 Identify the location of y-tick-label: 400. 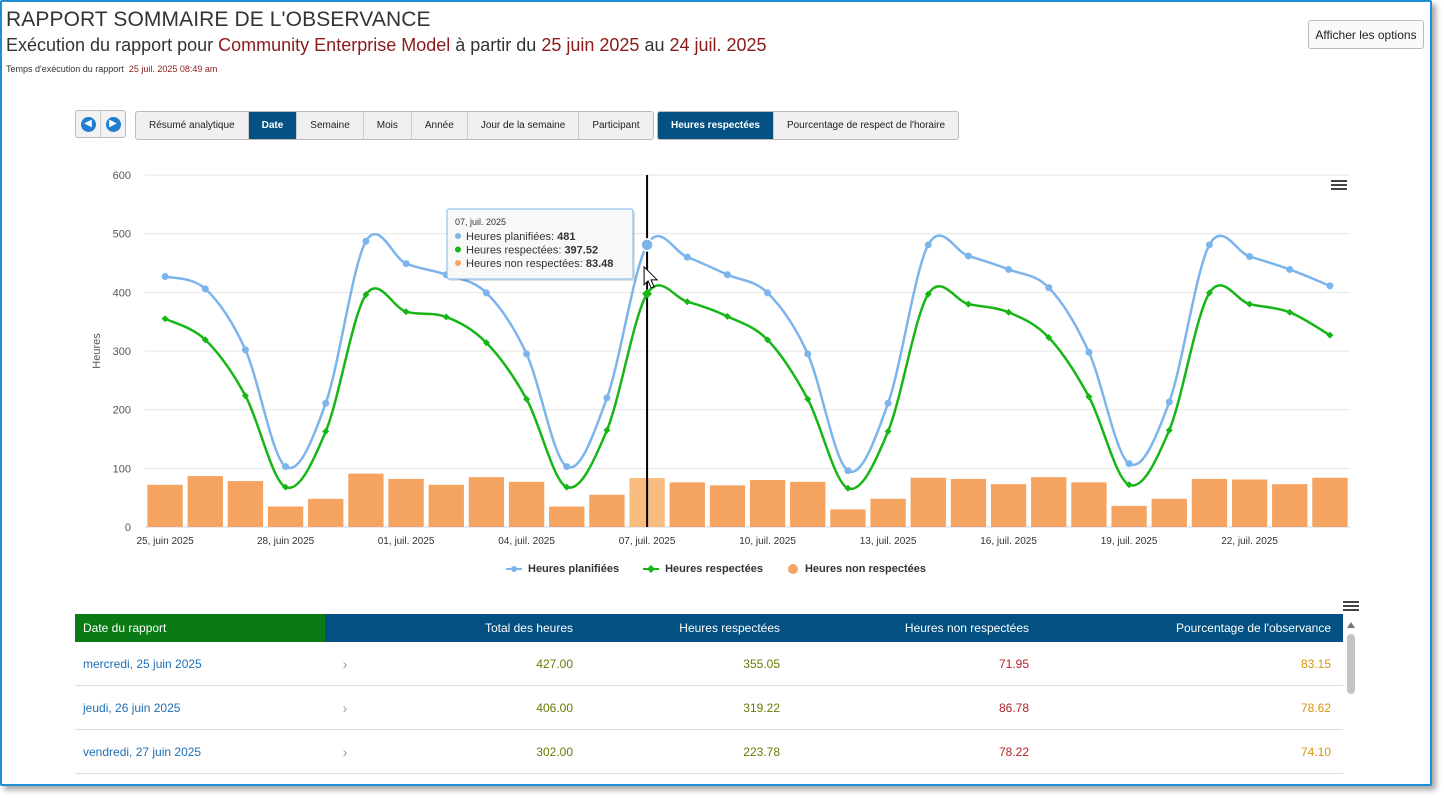
(122, 293).